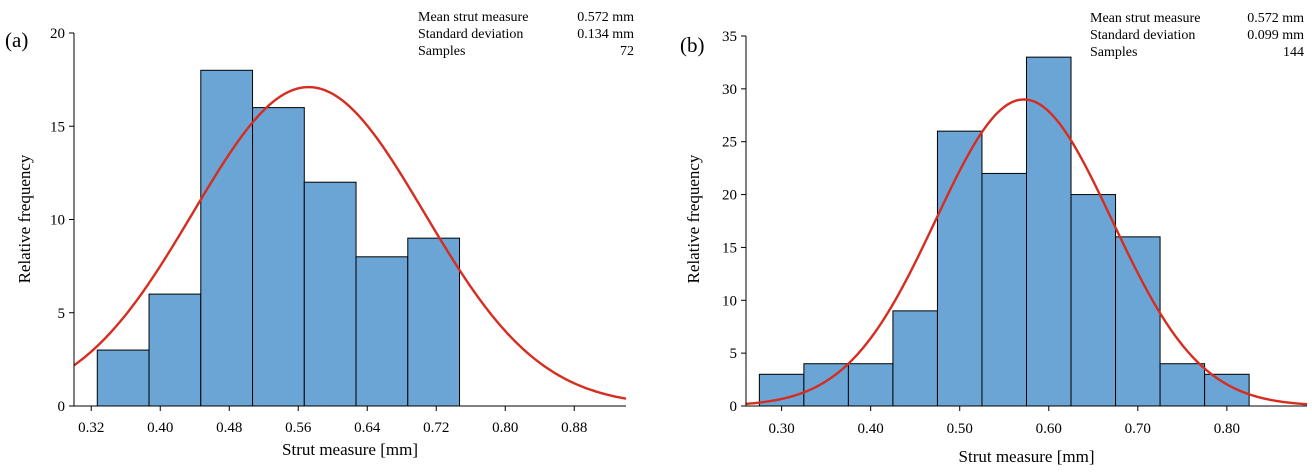  I want to click on x-tick-label: 0.60, so click(1049, 429).